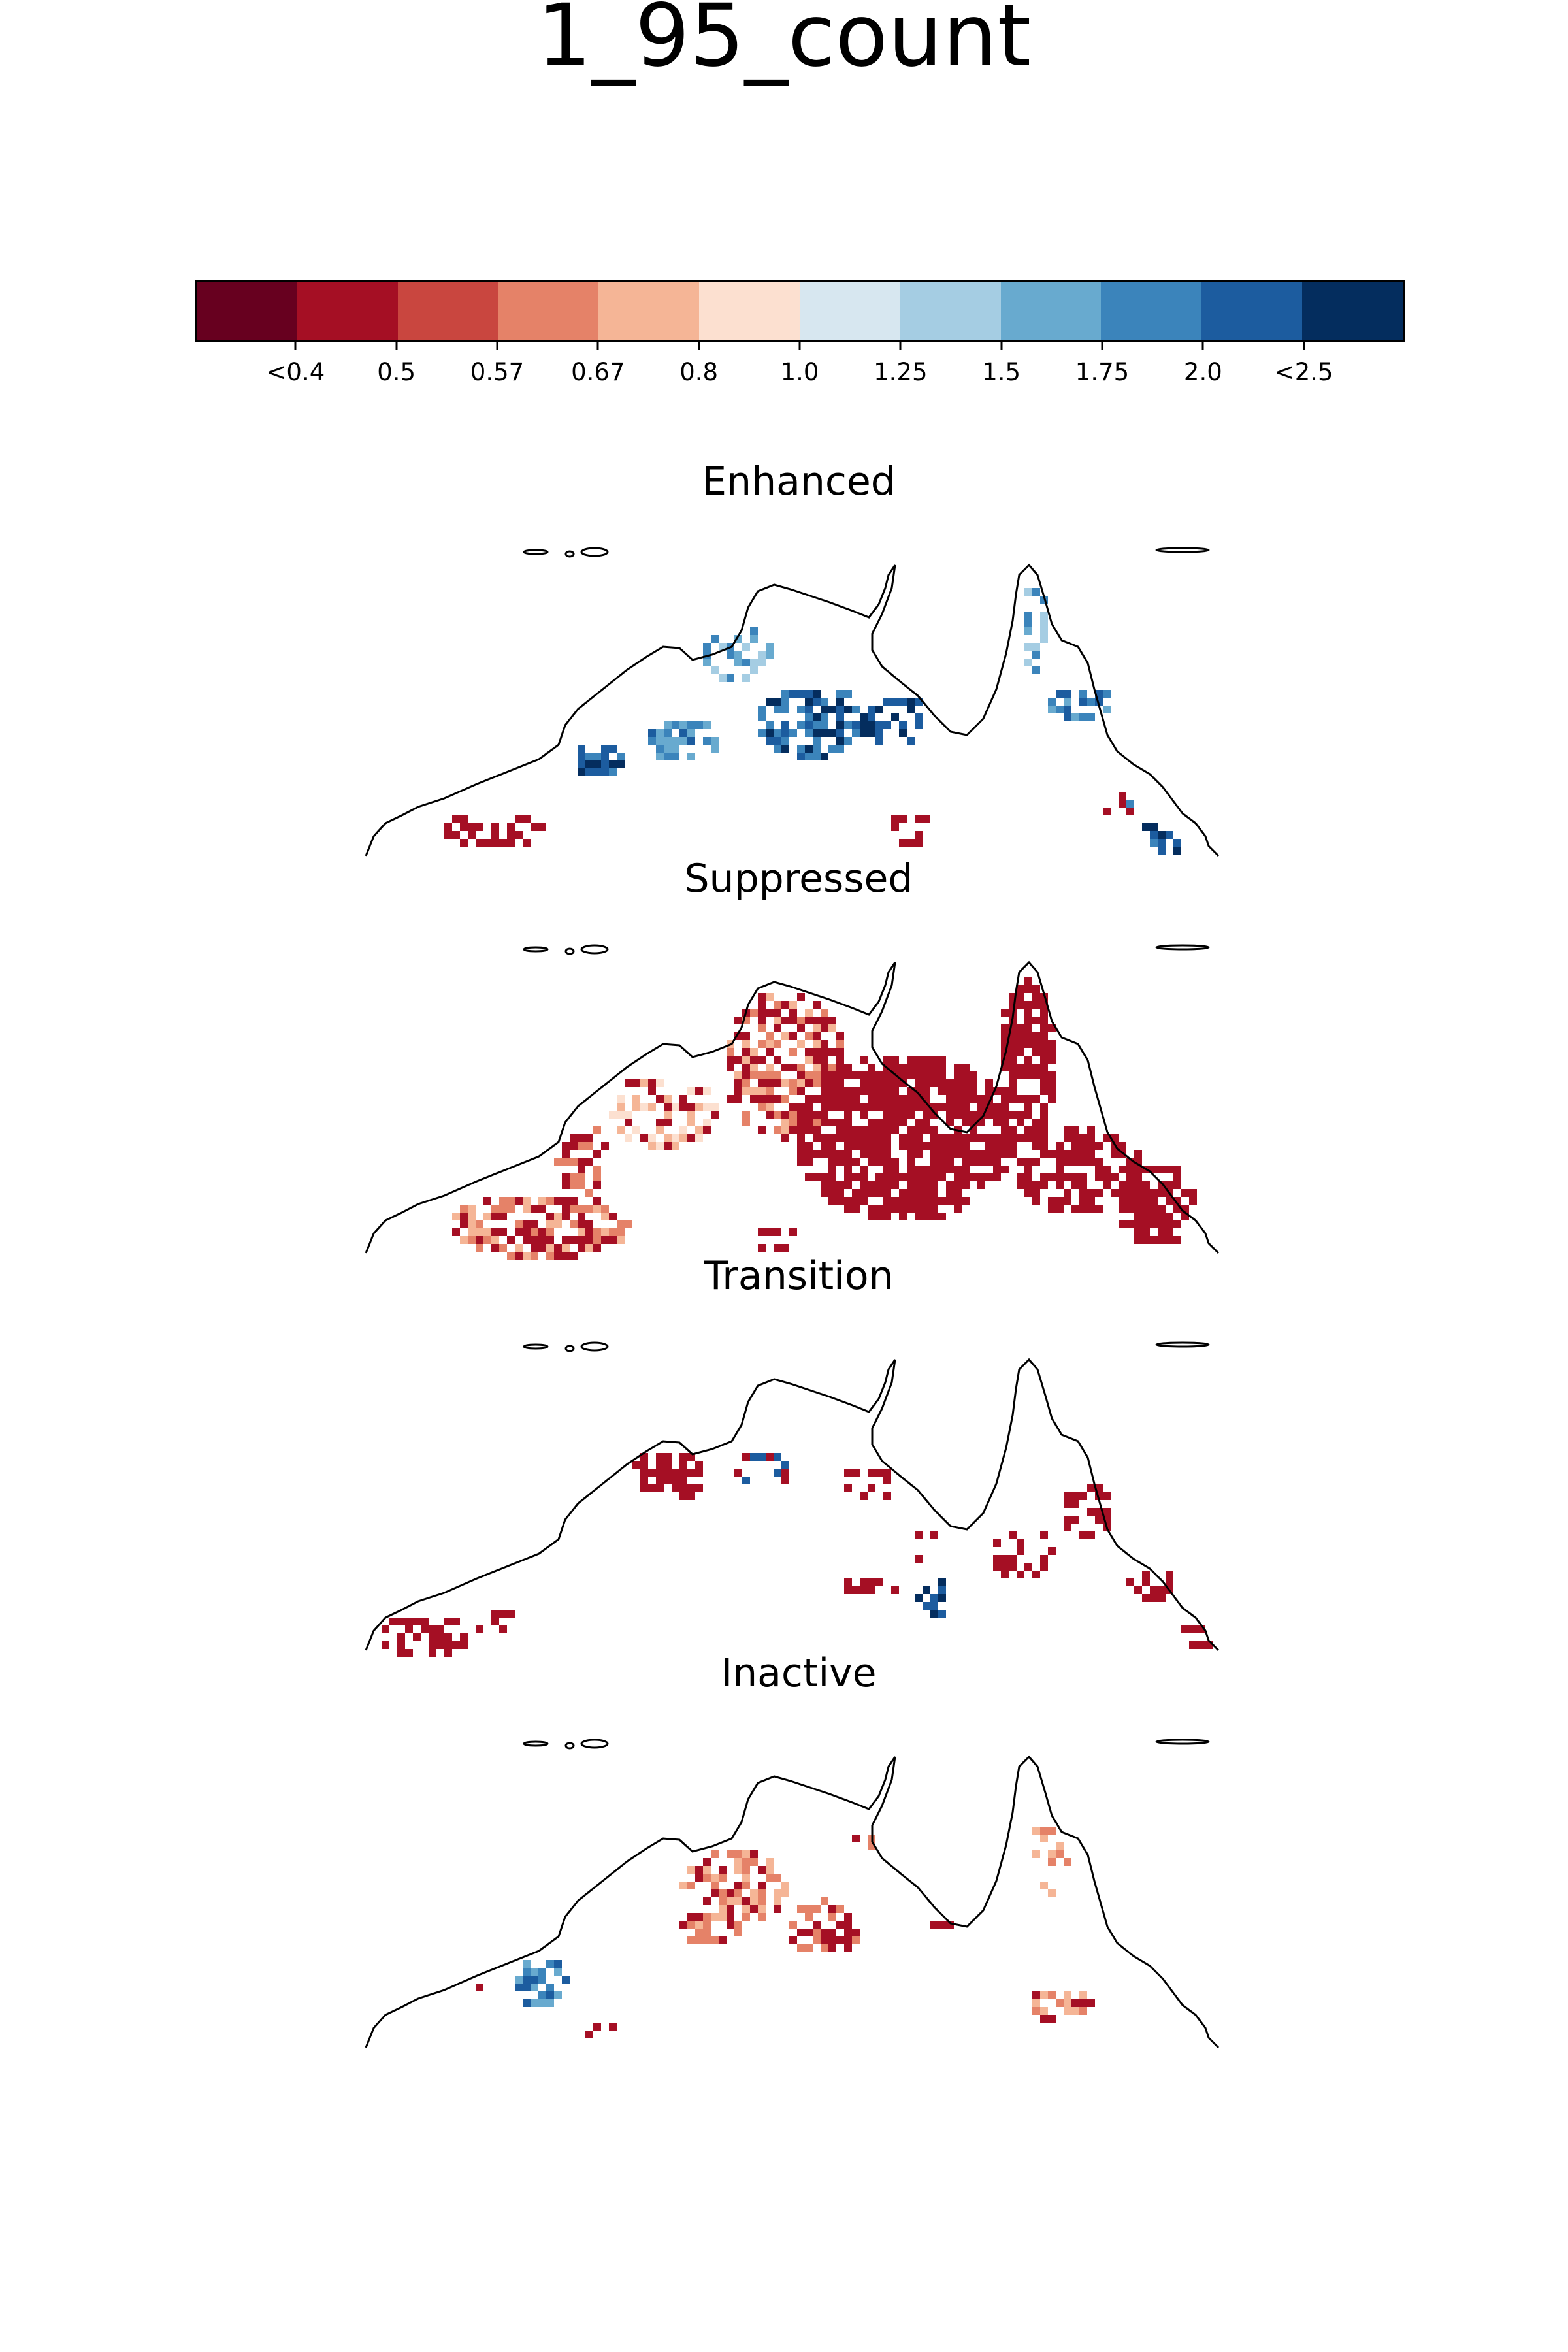 Image resolution: width=1568 pixels, height=2352 pixels. Describe the element at coordinates (799, 481) in the screenshot. I see `panel-title-enhanced: Enhanced` at that location.